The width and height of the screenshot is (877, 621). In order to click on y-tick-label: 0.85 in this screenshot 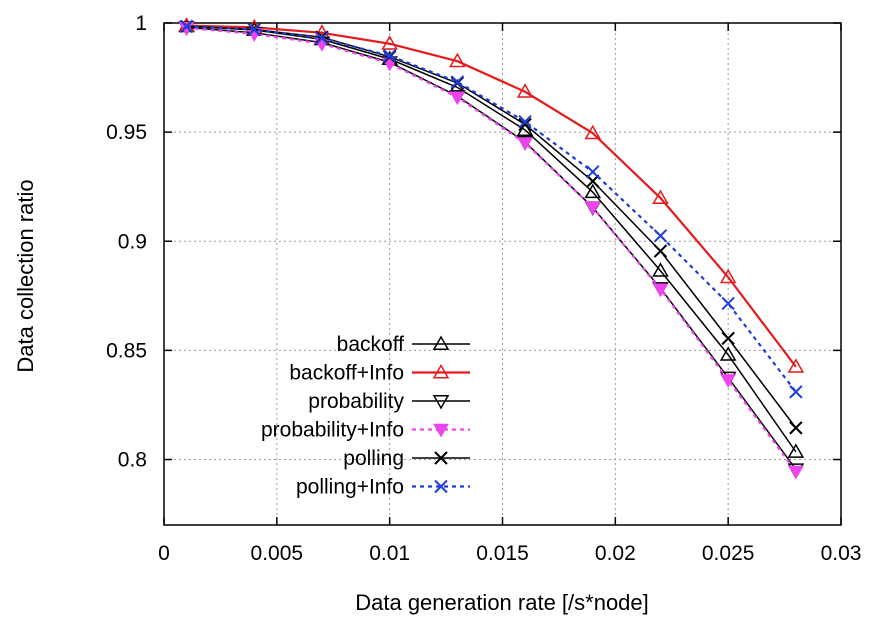, I will do `click(126, 350)`.